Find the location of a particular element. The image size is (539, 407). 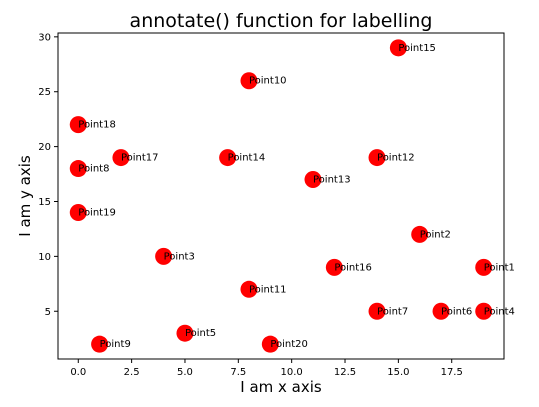

point-annotation: Point10 is located at coordinates (268, 81).